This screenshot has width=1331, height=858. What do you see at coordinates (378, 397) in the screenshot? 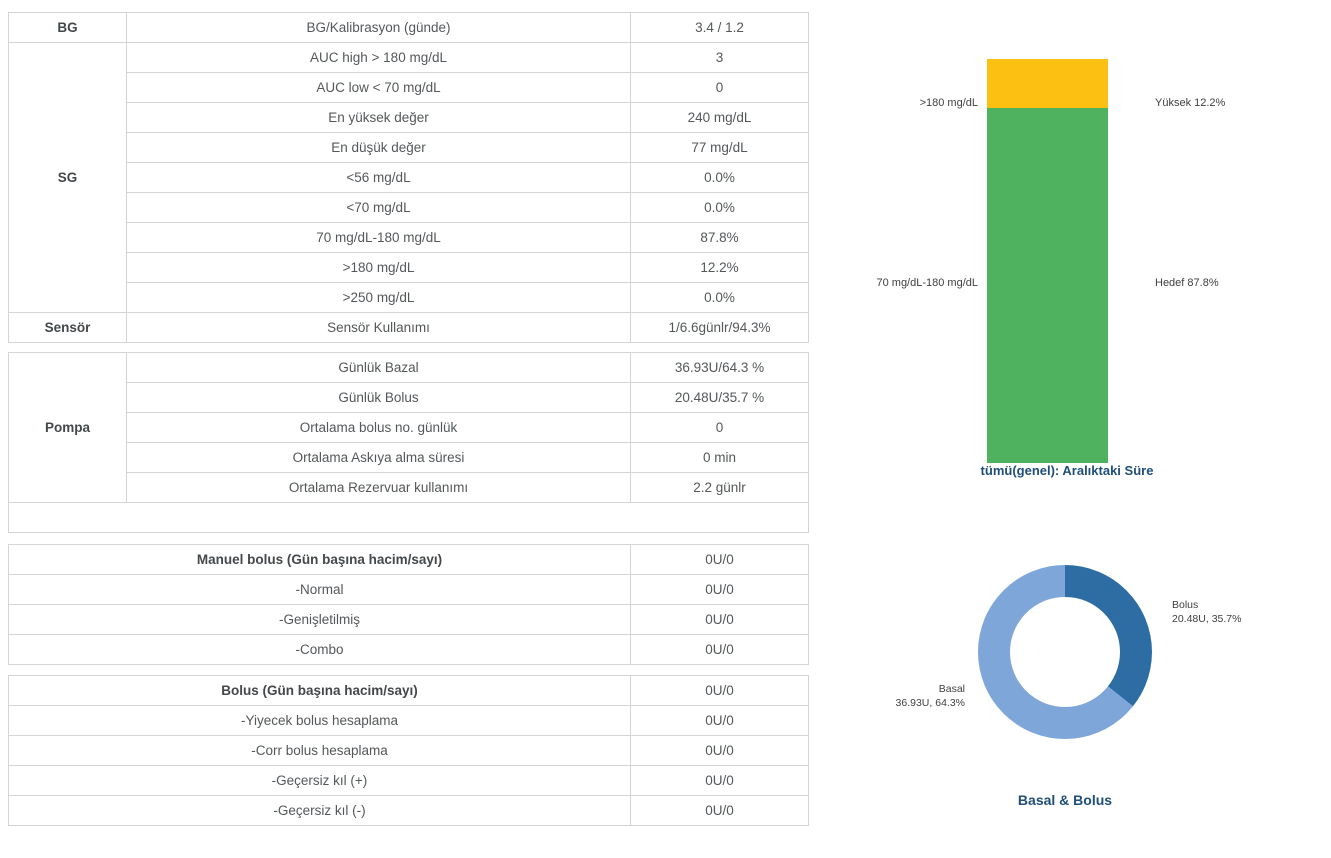
I see `metric-label: Günlük Bolus` at bounding box center [378, 397].